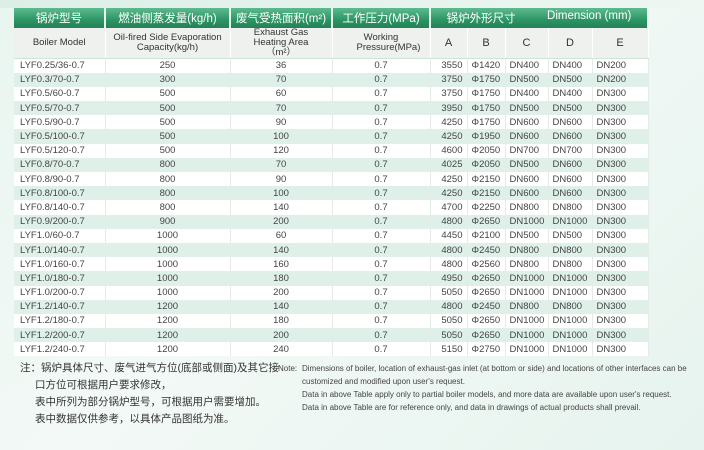 This screenshot has height=450, width=704. What do you see at coordinates (570, 164) in the screenshot?
I see `cell-d: DN600` at bounding box center [570, 164].